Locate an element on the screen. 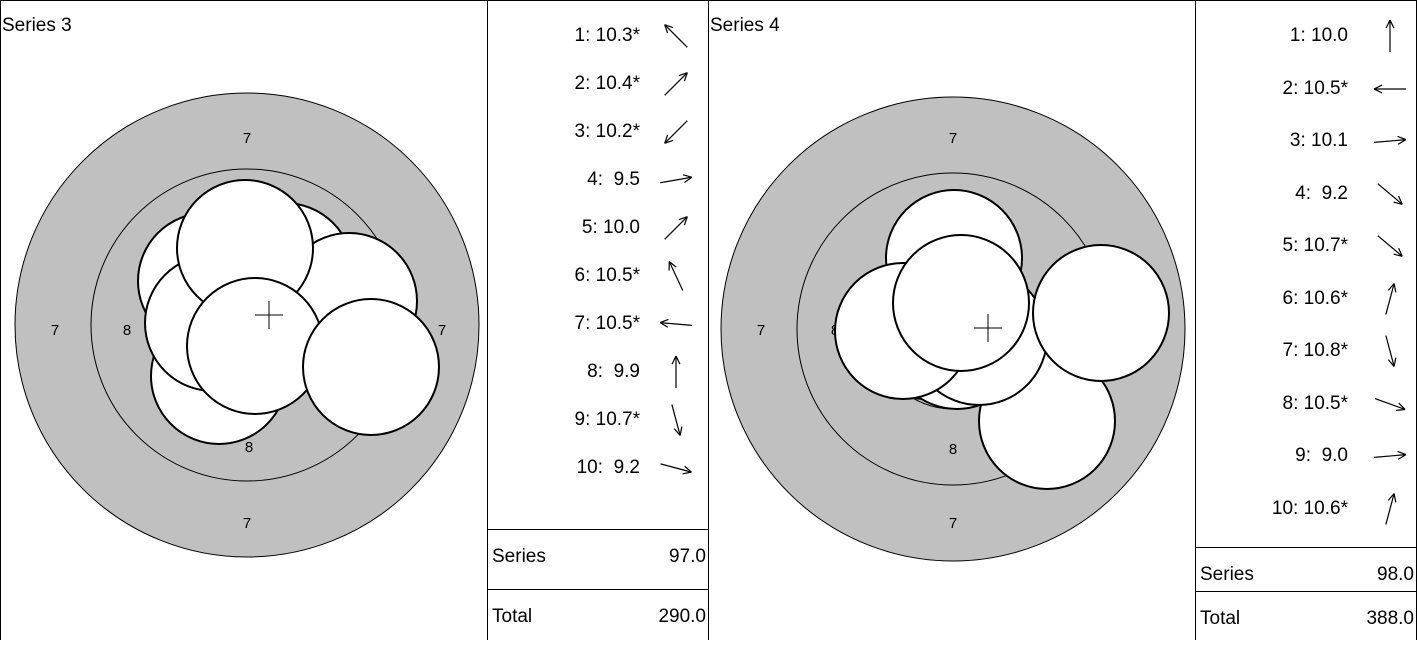  series-score-value: 97.0 is located at coordinates (687, 557).